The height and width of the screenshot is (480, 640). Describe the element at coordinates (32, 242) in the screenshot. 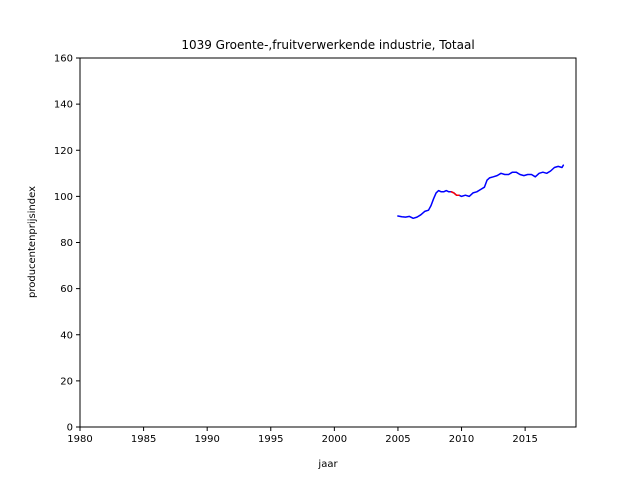

I see `y-axis-label: producentenprijsindex` at that location.